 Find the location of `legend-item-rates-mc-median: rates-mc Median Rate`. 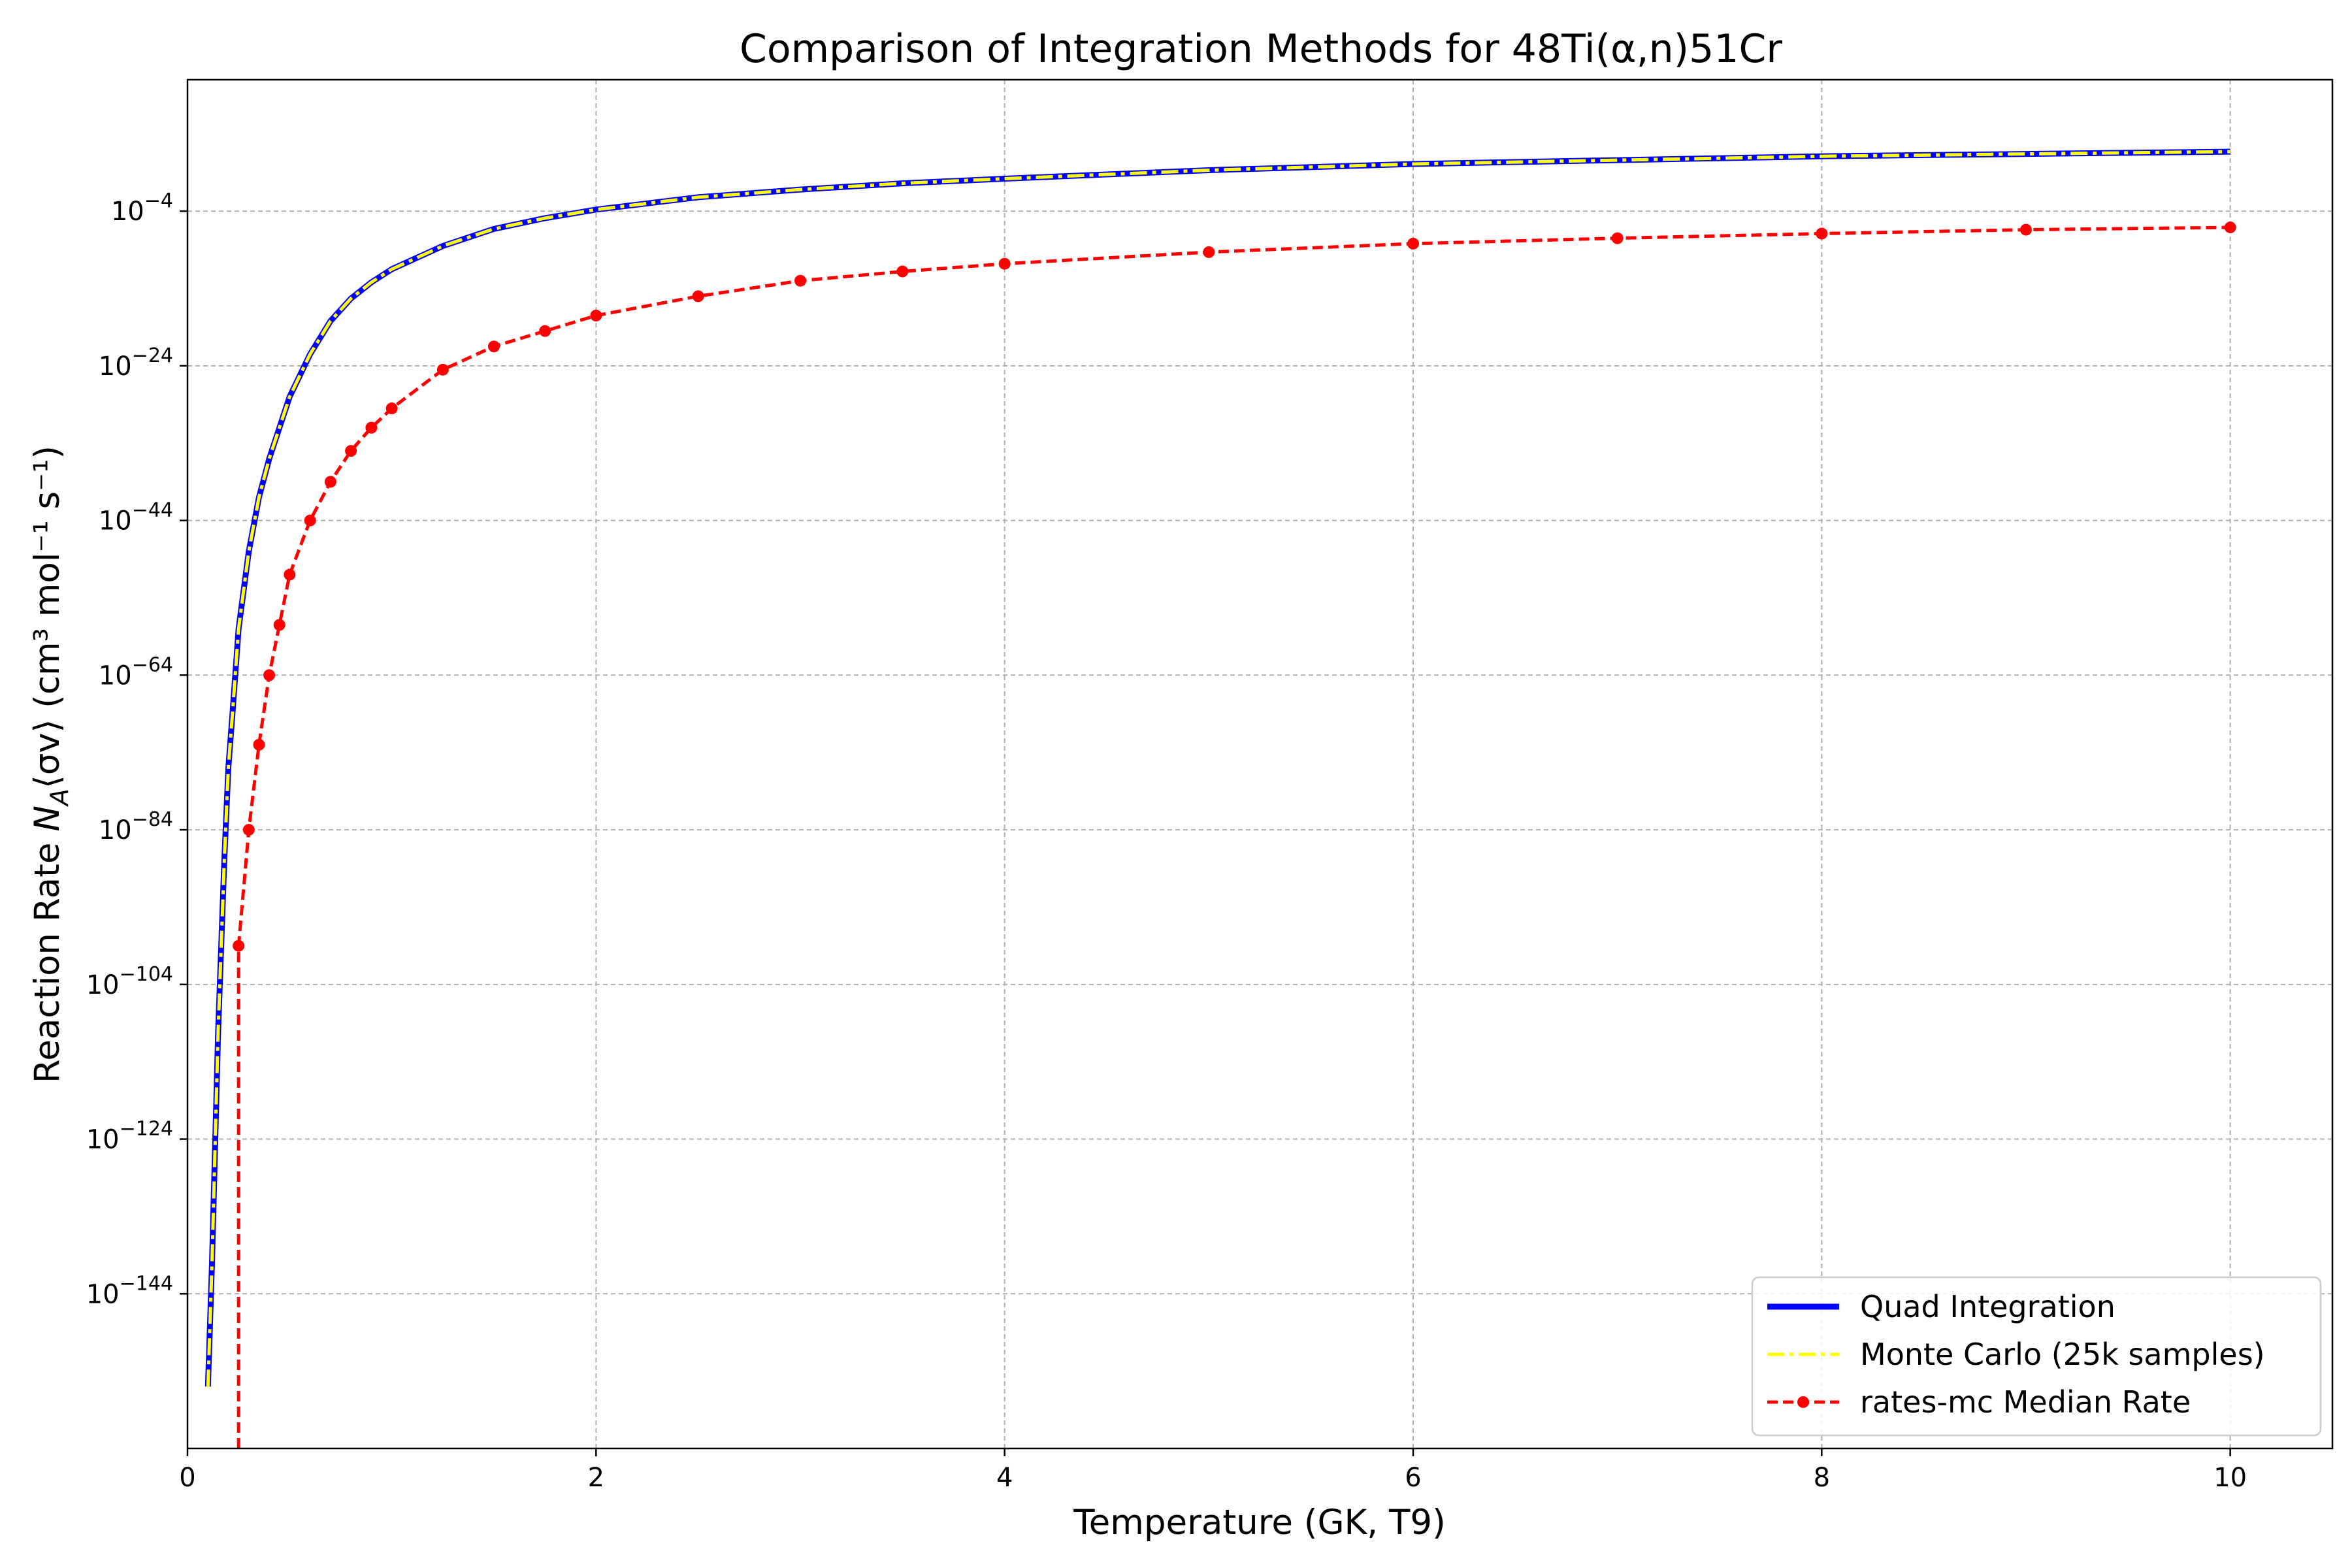

legend-item-rates-mc-median: rates-mc Median Rate is located at coordinates (1979, 1402).